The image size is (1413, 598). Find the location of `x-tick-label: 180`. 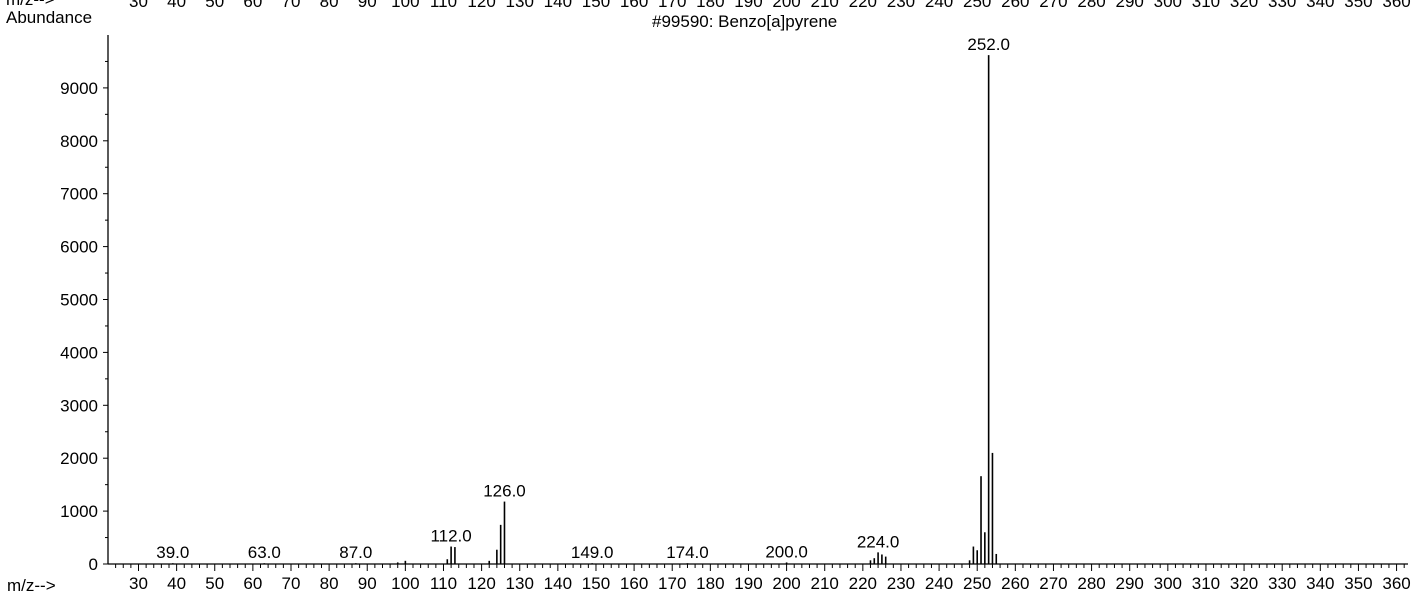

x-tick-label: 180 is located at coordinates (710, 583).